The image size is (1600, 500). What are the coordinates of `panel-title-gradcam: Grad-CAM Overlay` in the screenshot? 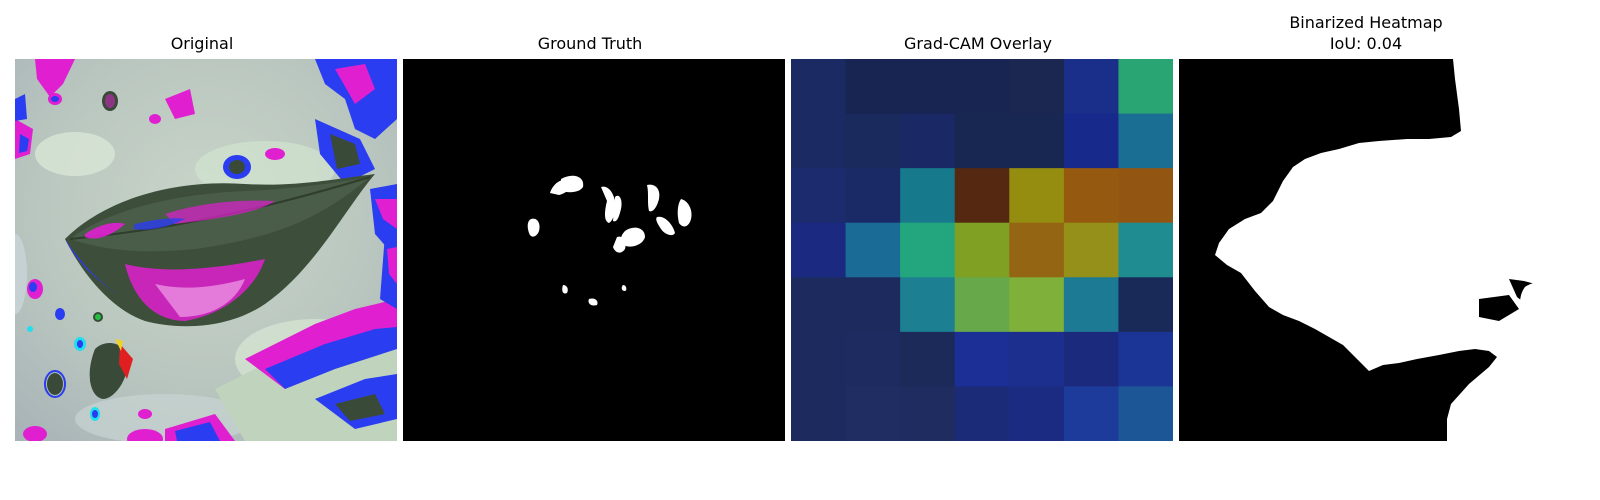 It's located at (978, 43).